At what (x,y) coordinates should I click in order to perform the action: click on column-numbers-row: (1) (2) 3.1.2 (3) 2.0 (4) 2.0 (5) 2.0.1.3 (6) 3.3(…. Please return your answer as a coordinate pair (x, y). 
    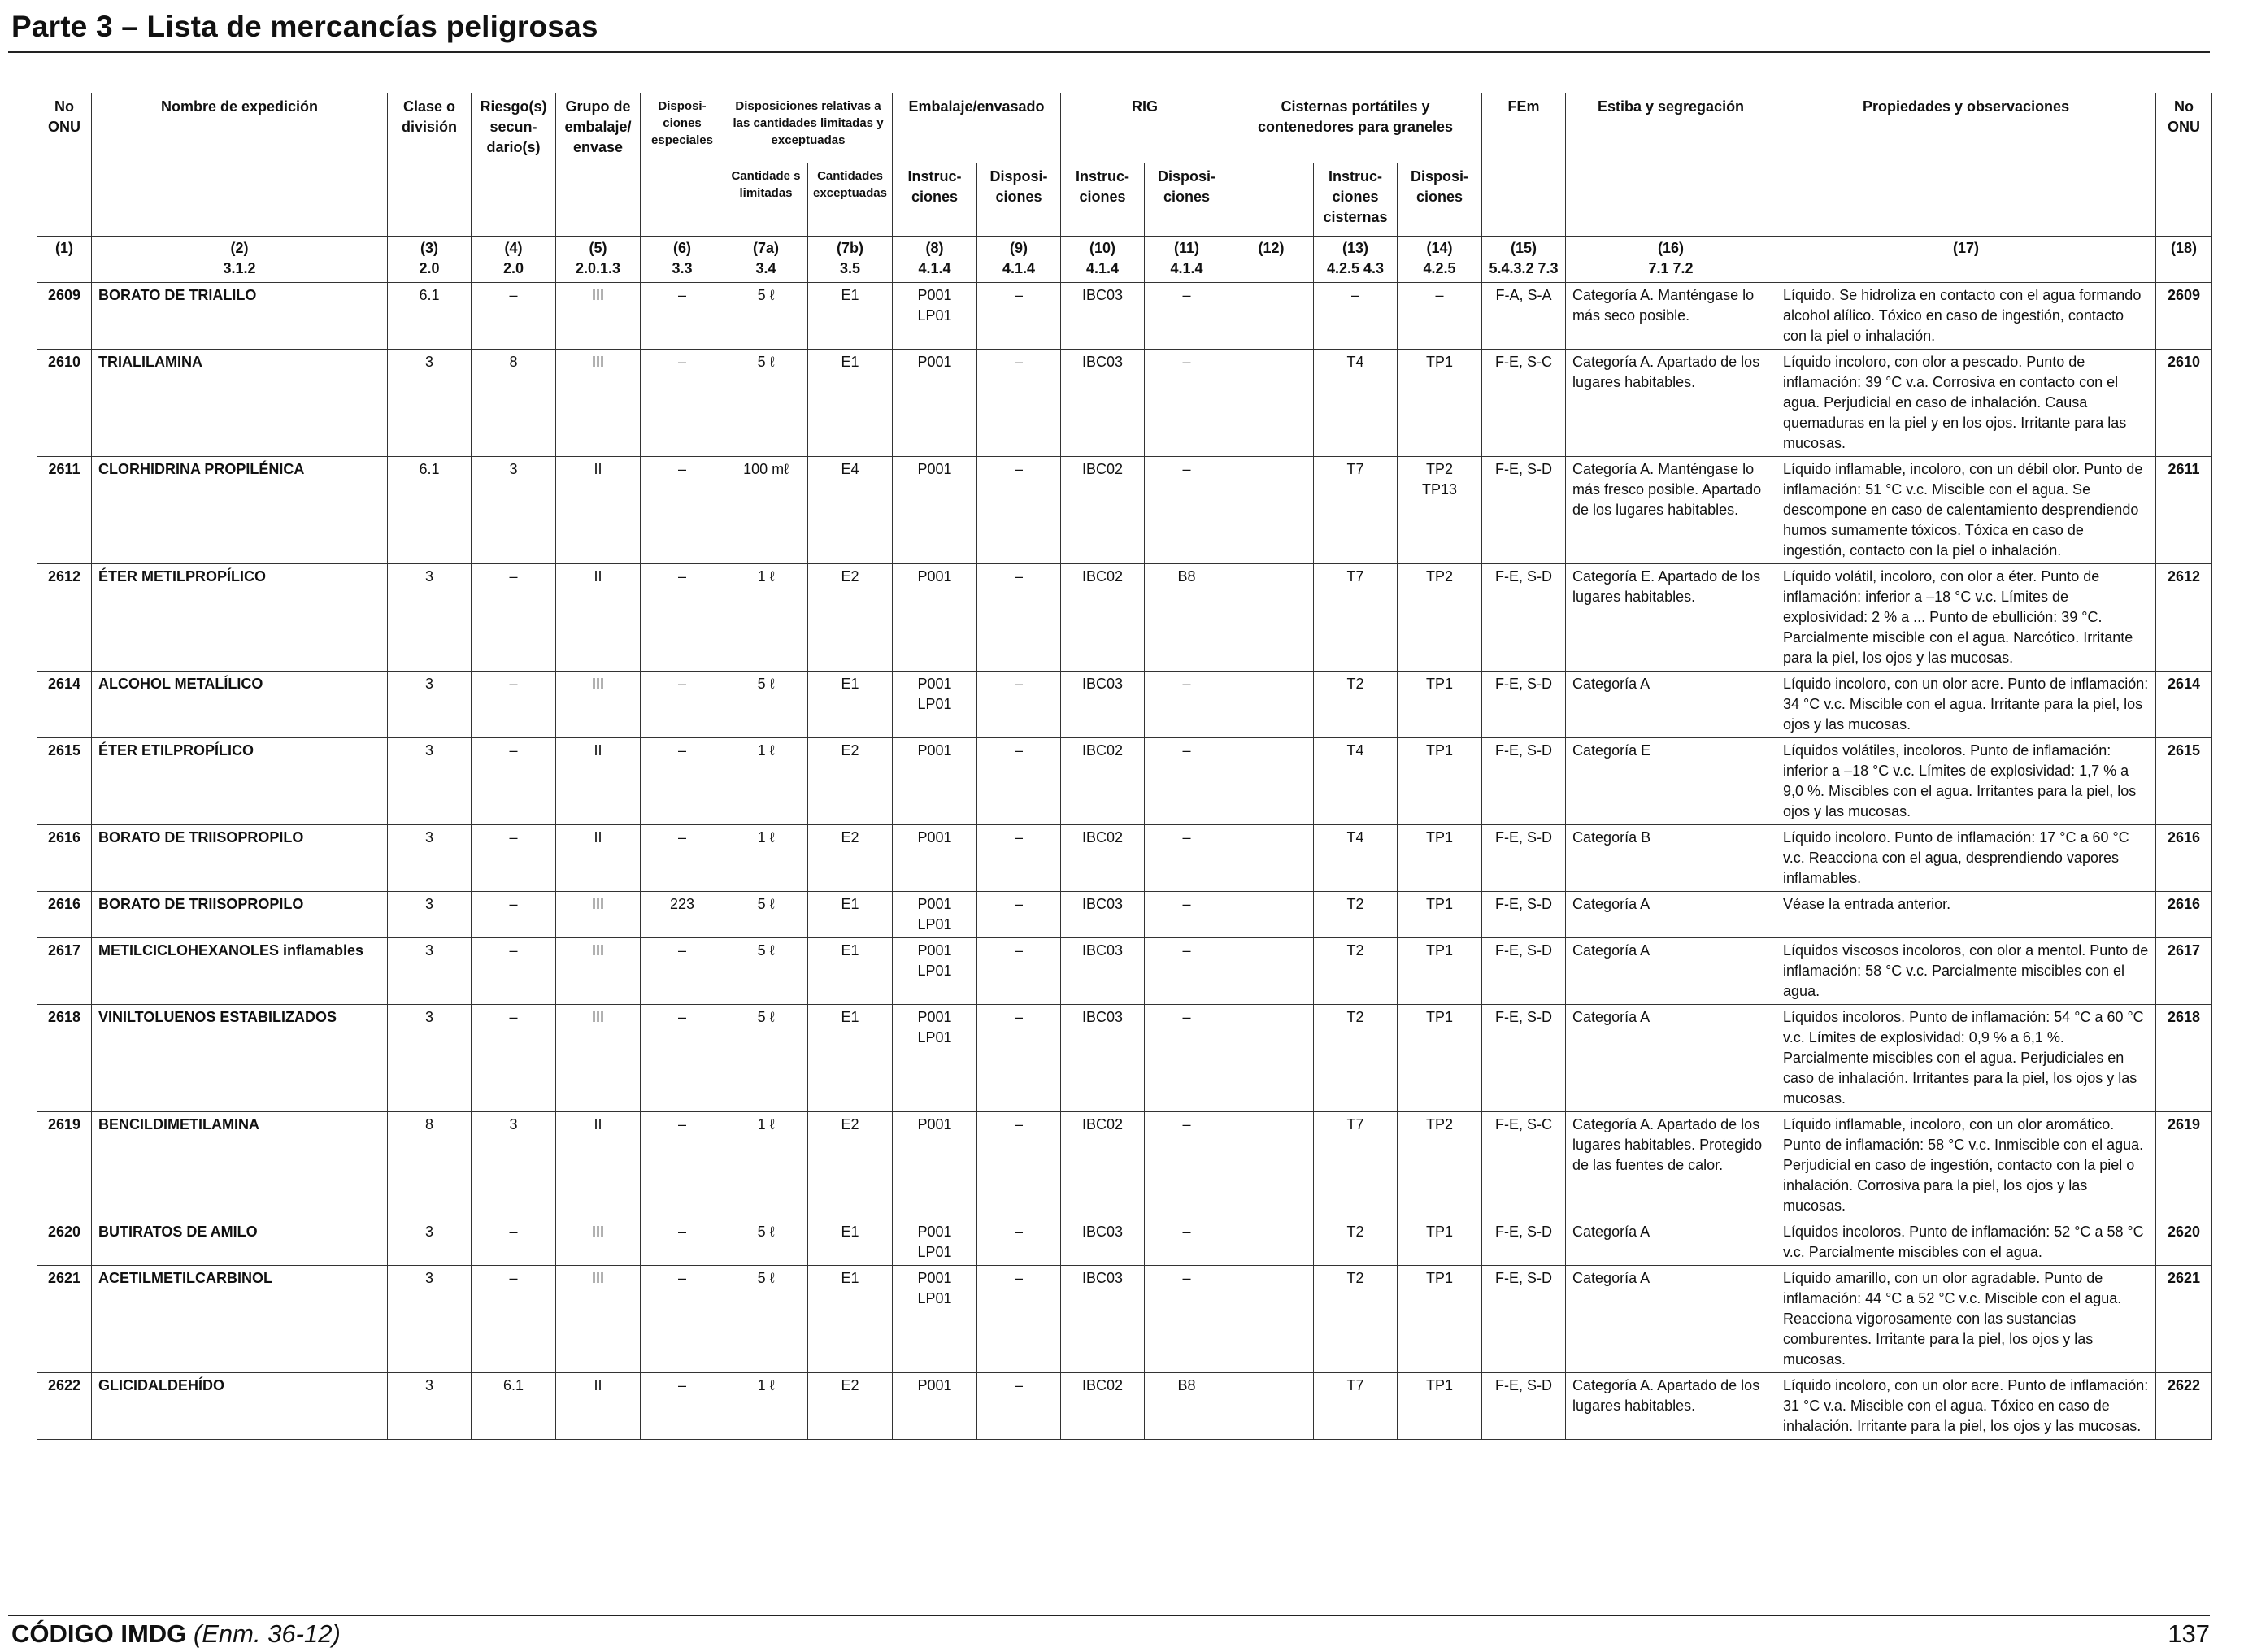
    Looking at the image, I should click on (1125, 259).